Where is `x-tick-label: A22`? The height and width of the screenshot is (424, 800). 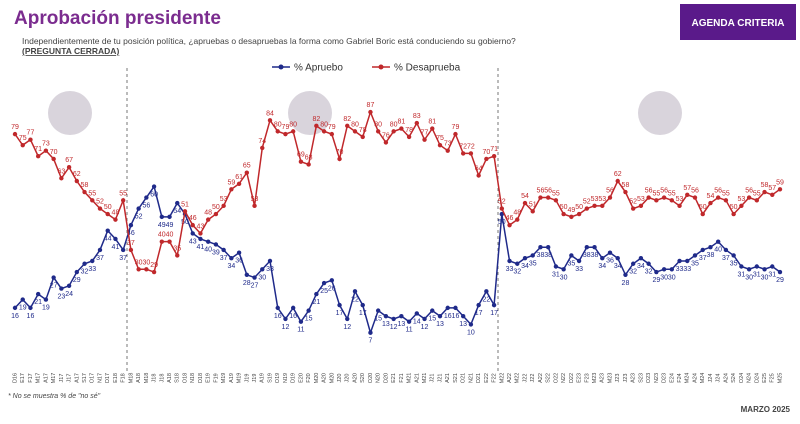 x-tick-label: A22 is located at coordinates (541, 378).